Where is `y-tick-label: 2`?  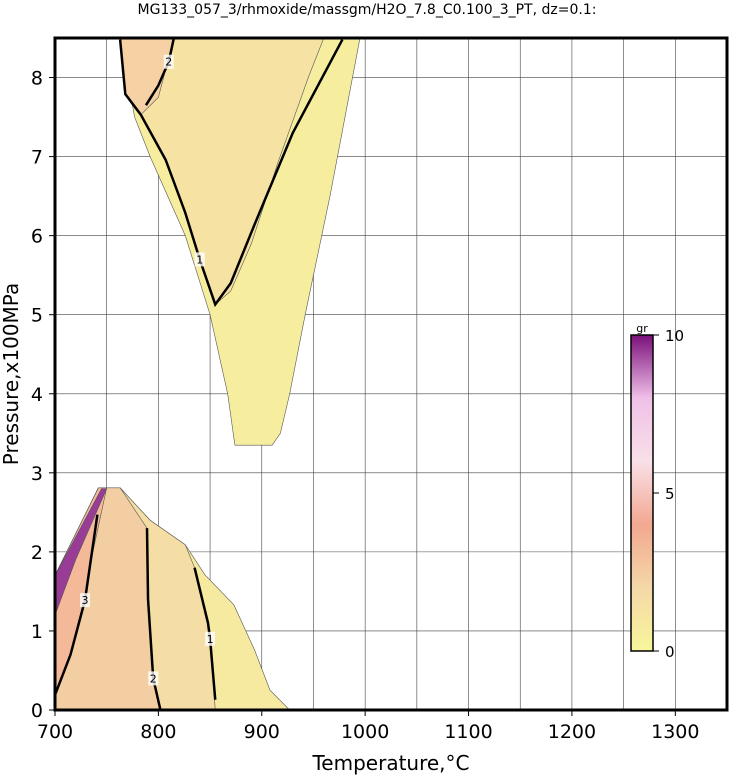
y-tick-label: 2 is located at coordinates (37, 553).